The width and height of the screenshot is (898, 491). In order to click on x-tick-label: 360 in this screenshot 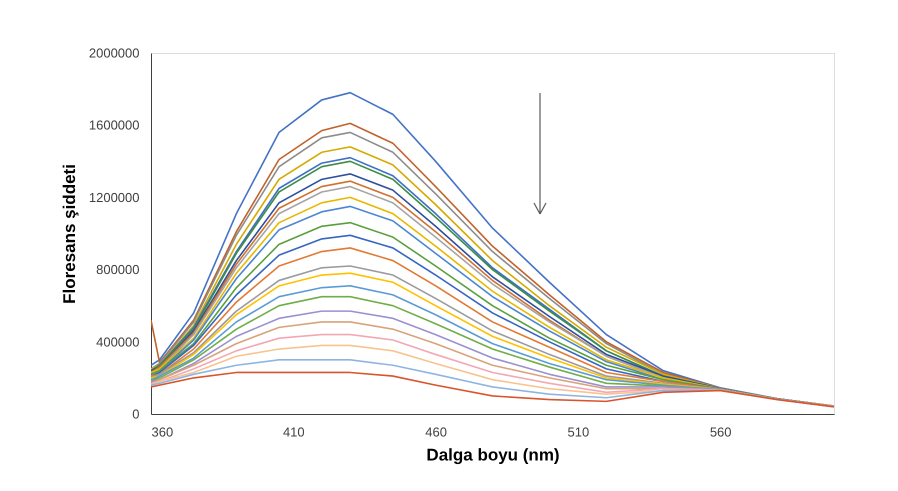, I will do `click(163, 432)`.